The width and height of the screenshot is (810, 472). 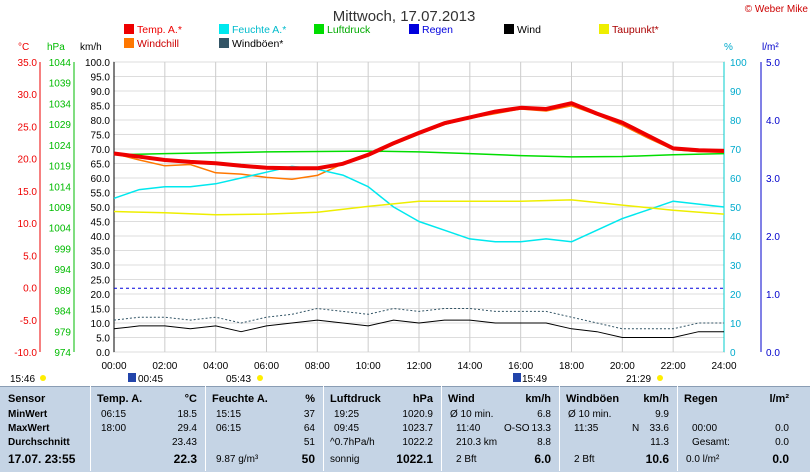 What do you see at coordinates (101, 252) in the screenshot?
I see `wind-tick-label: 35.0` at bounding box center [101, 252].